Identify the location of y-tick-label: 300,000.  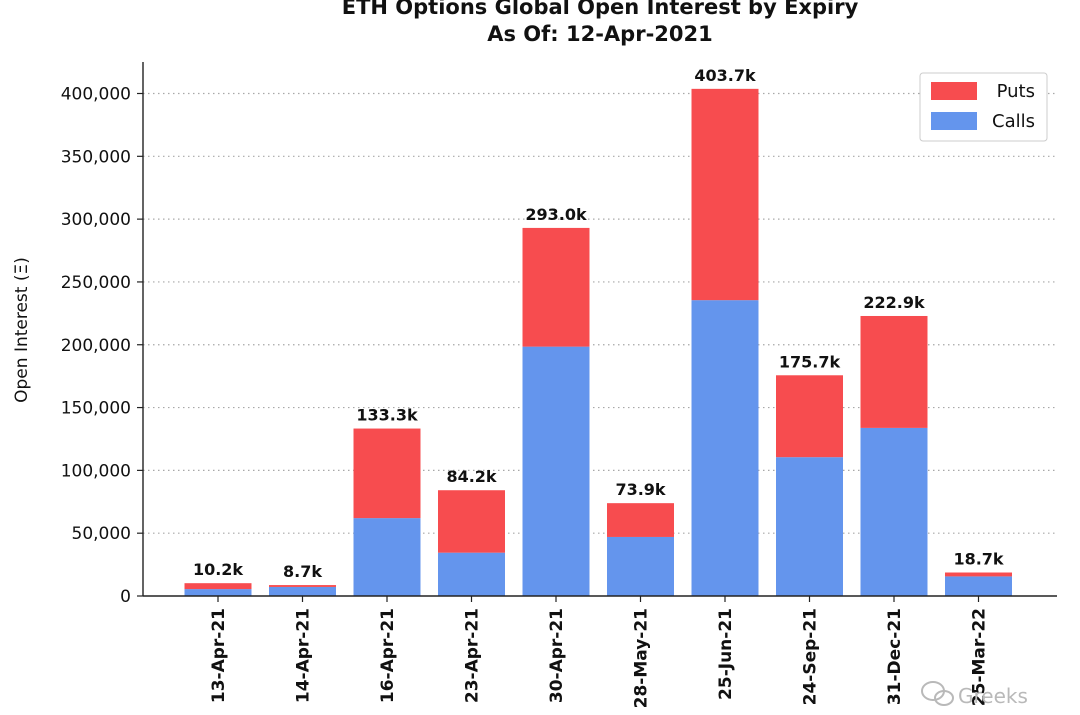
(96, 220).